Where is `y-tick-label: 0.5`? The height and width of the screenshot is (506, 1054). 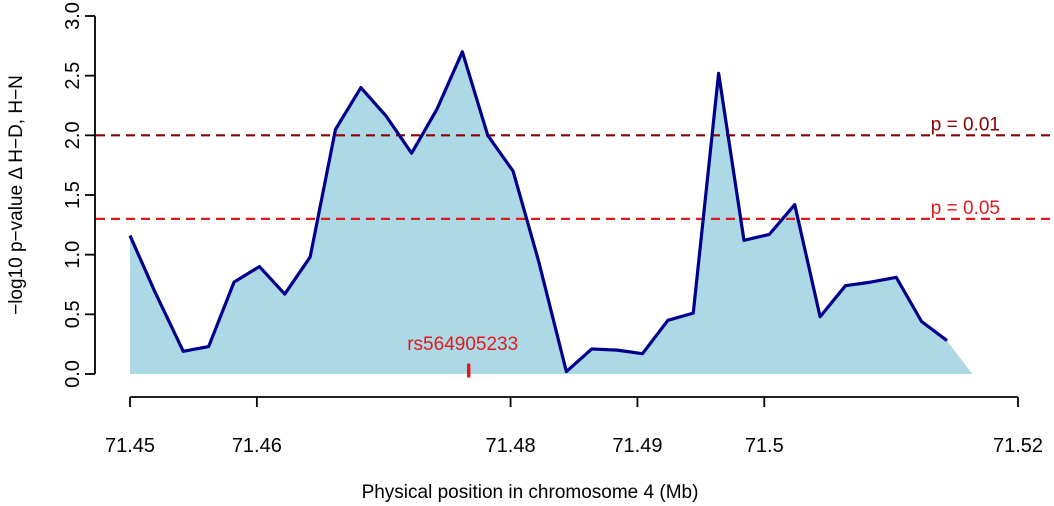 y-tick-label: 0.5 is located at coordinates (73, 314).